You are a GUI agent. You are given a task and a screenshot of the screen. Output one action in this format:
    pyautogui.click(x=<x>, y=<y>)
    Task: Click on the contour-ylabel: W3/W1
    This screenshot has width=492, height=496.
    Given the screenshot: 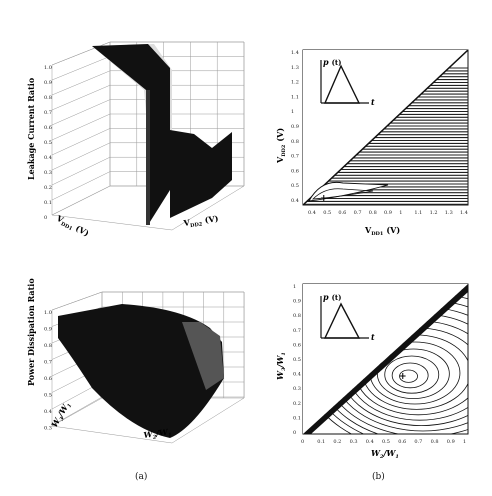 What is the action you would take?
    pyautogui.click(x=281, y=366)
    